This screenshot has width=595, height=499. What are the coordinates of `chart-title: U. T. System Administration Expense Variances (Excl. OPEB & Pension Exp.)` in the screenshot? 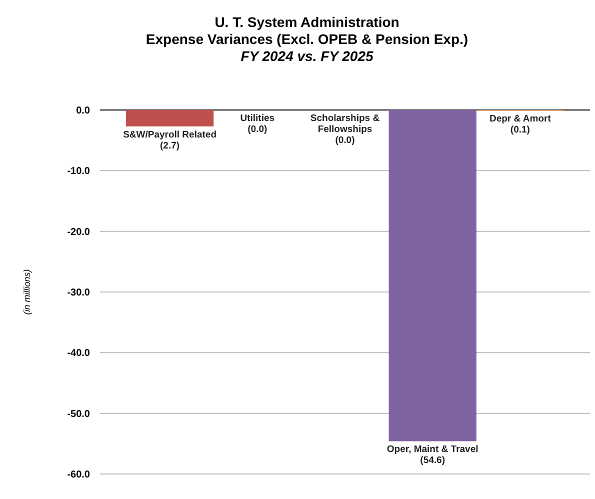 It's located at (307, 30).